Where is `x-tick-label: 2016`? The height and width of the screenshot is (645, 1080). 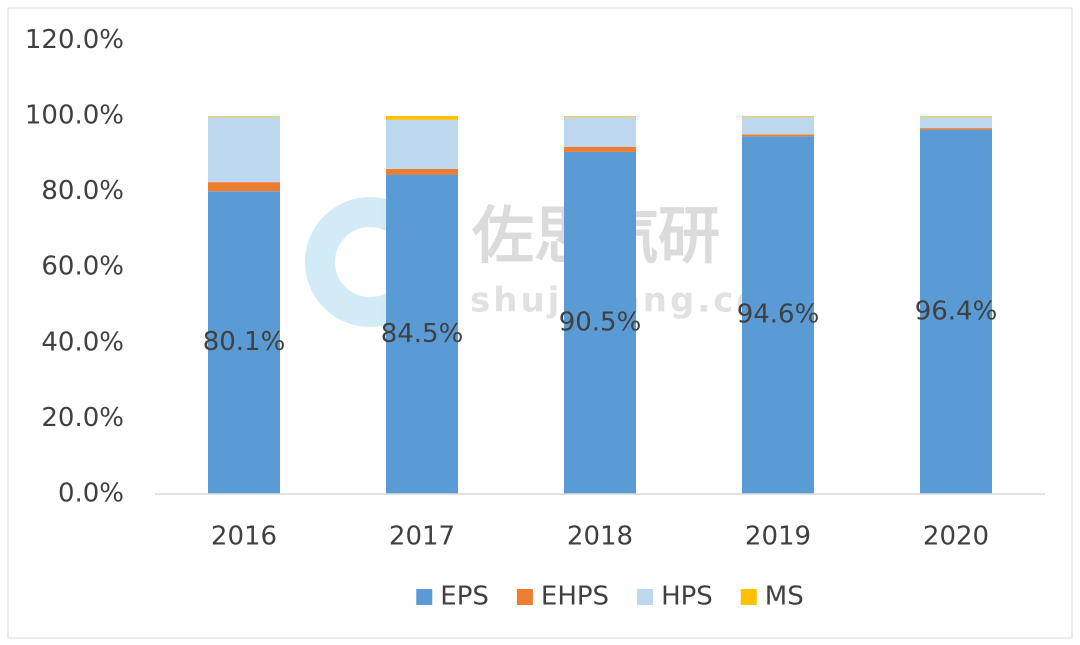
x-tick-label: 2016 is located at coordinates (244, 537).